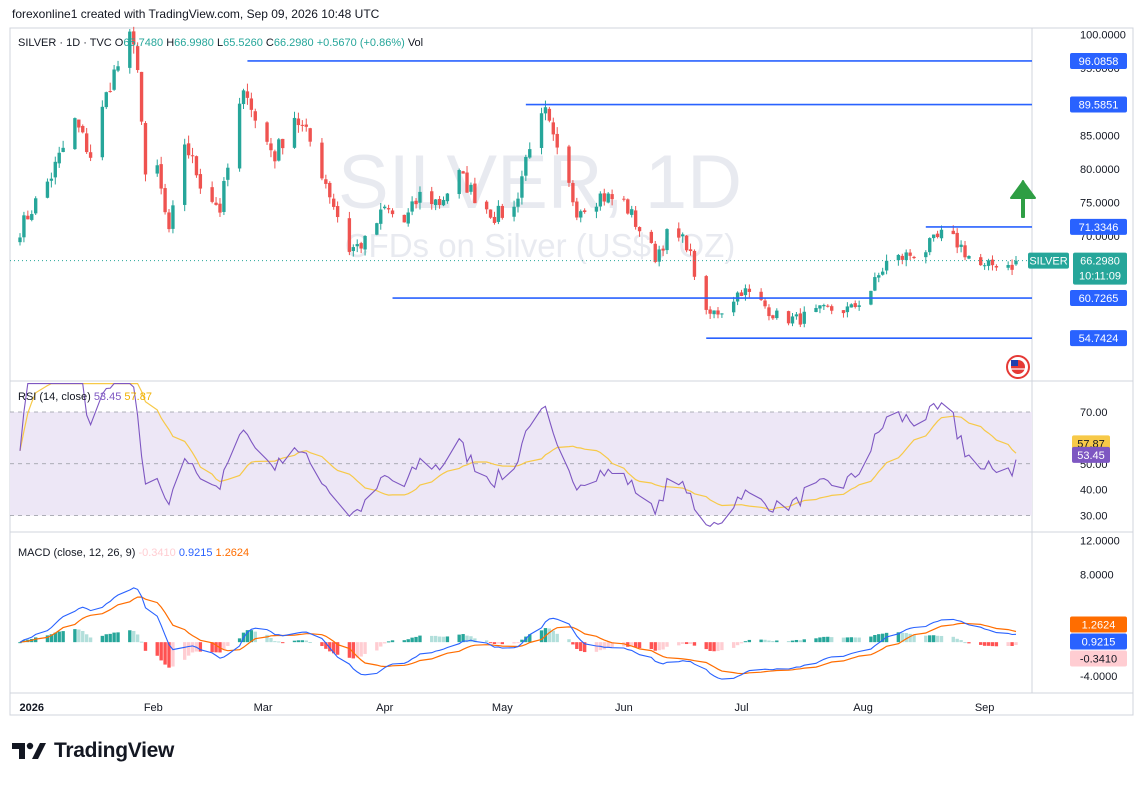 The image size is (1144, 786). Describe the element at coordinates (1097, 575) in the screenshot. I see `macd-tick-label: 8.0000` at that location.